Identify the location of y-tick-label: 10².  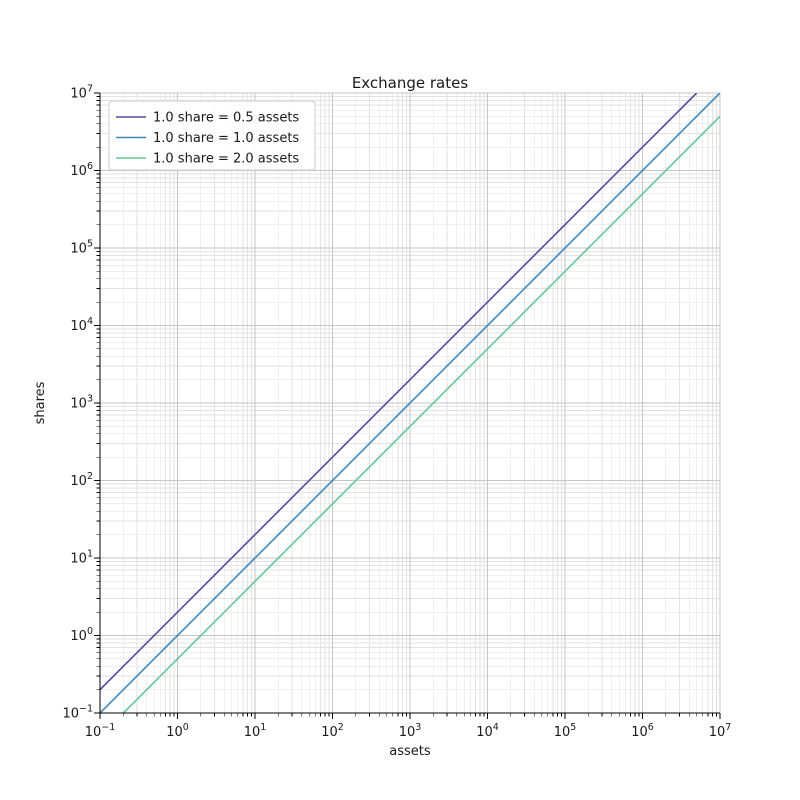
(81, 480).